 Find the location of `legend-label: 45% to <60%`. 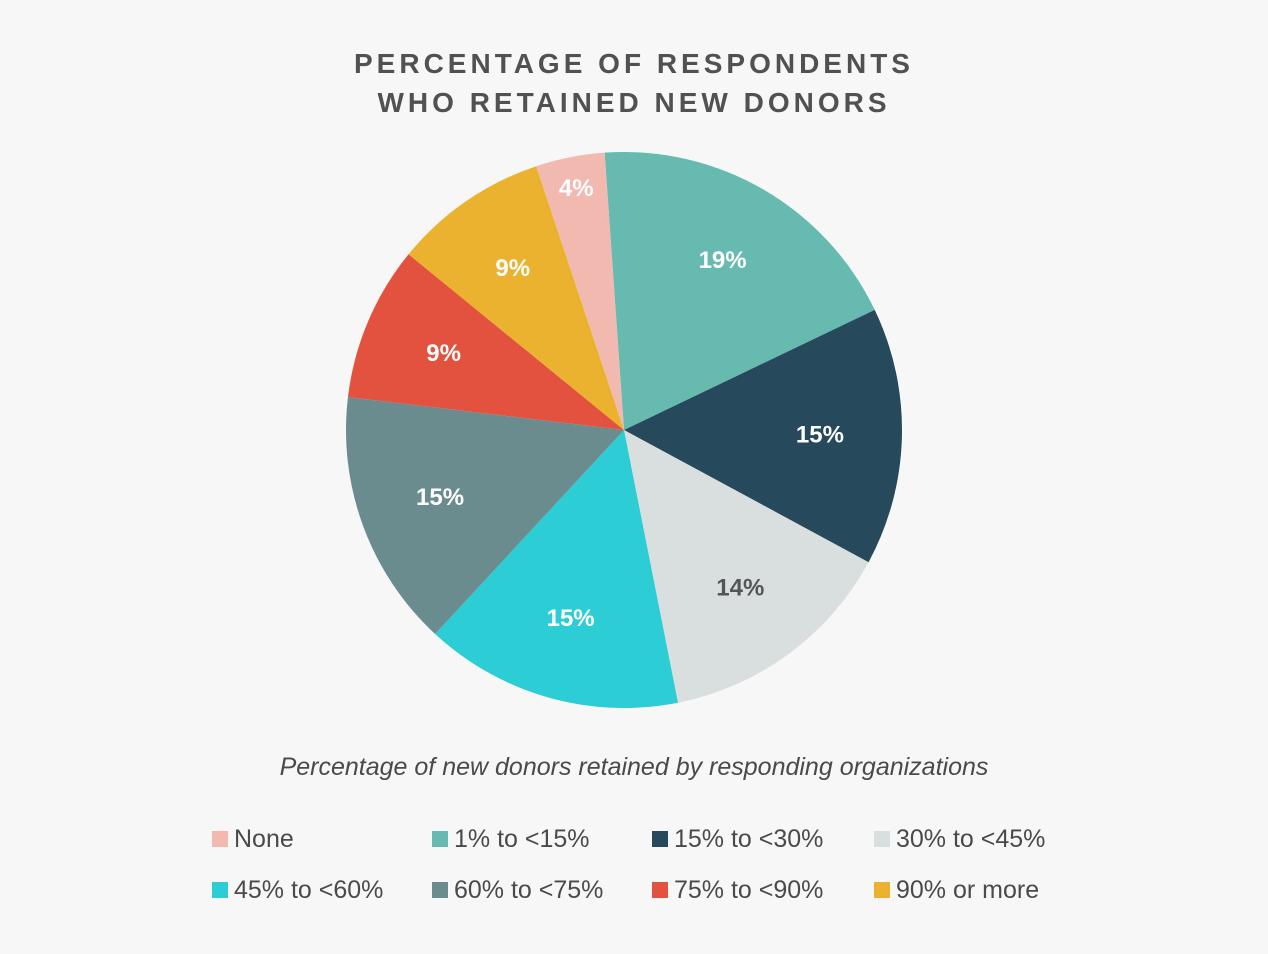

legend-label: 45% to <60% is located at coordinates (309, 889).